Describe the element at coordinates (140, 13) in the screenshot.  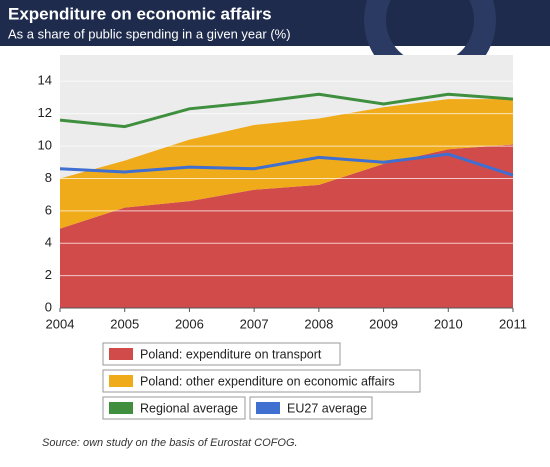
I see `chart-title: Expenditure on economic affairs` at that location.